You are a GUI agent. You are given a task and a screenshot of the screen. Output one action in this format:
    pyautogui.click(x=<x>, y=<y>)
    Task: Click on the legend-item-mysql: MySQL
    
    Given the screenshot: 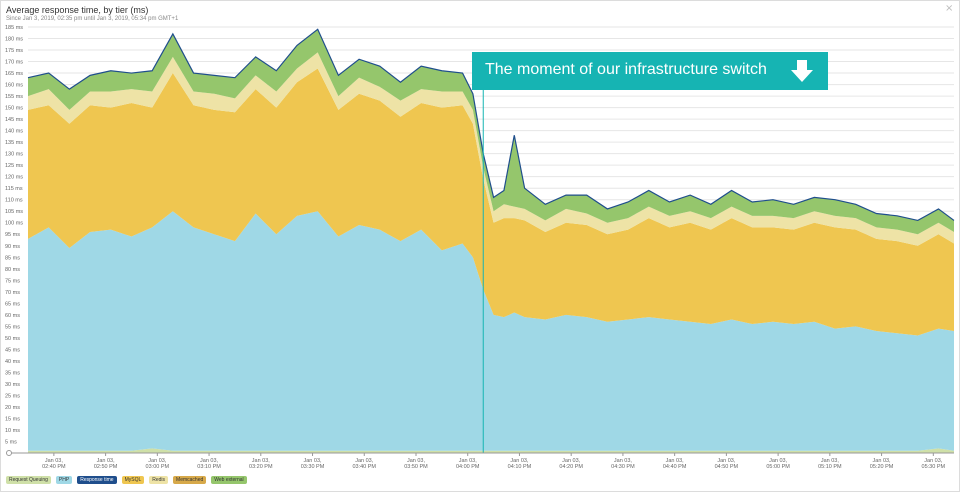 What is the action you would take?
    pyautogui.click(x=133, y=480)
    